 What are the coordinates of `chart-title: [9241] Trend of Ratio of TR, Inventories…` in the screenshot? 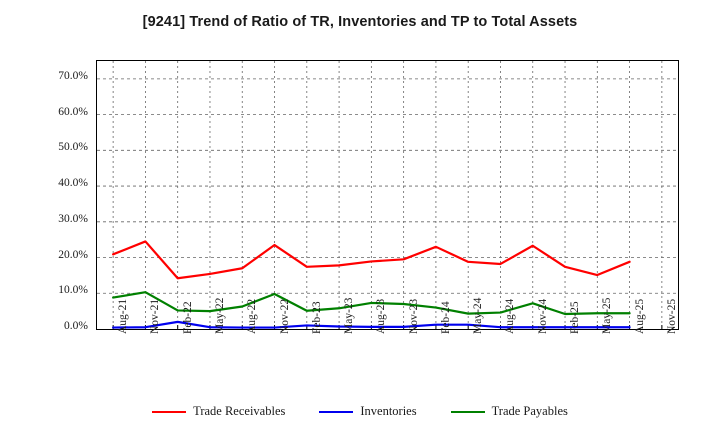 It's located at (360, 22).